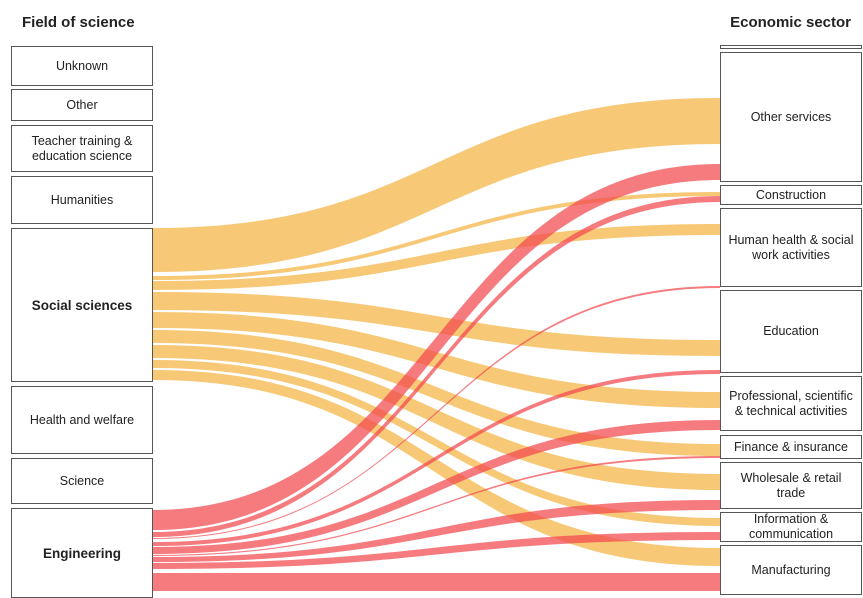 This screenshot has height=598, width=863. I want to click on node-science: Science, so click(82, 481).